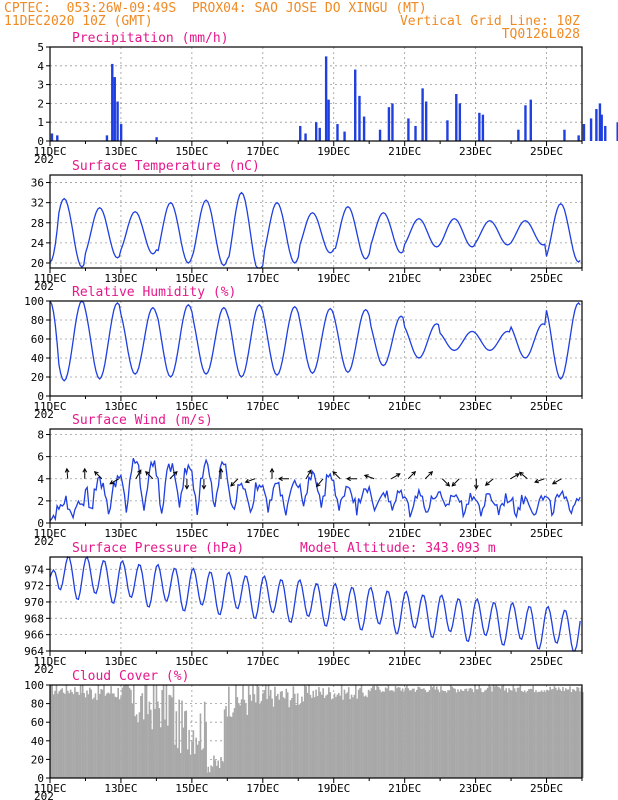 Image resolution: width=618 pixels, height=800 pixels. I want to click on x-tick-label: 21DEC, so click(404, 533).